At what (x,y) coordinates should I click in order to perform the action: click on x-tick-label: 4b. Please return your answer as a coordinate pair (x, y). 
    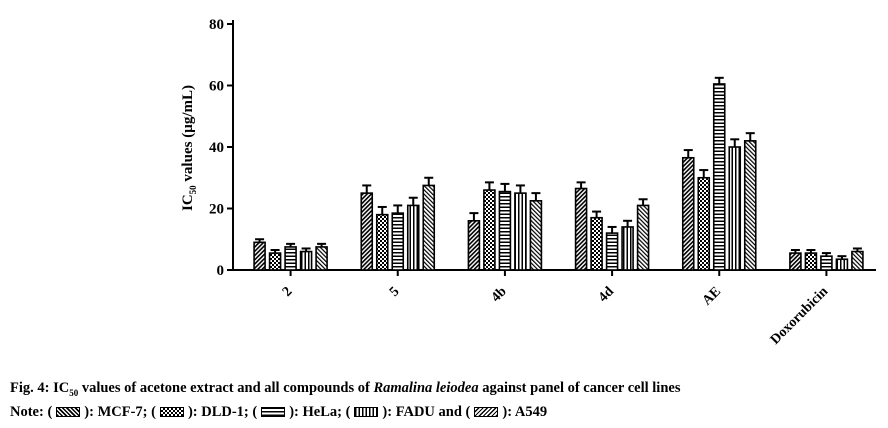
    Looking at the image, I should click on (499, 294).